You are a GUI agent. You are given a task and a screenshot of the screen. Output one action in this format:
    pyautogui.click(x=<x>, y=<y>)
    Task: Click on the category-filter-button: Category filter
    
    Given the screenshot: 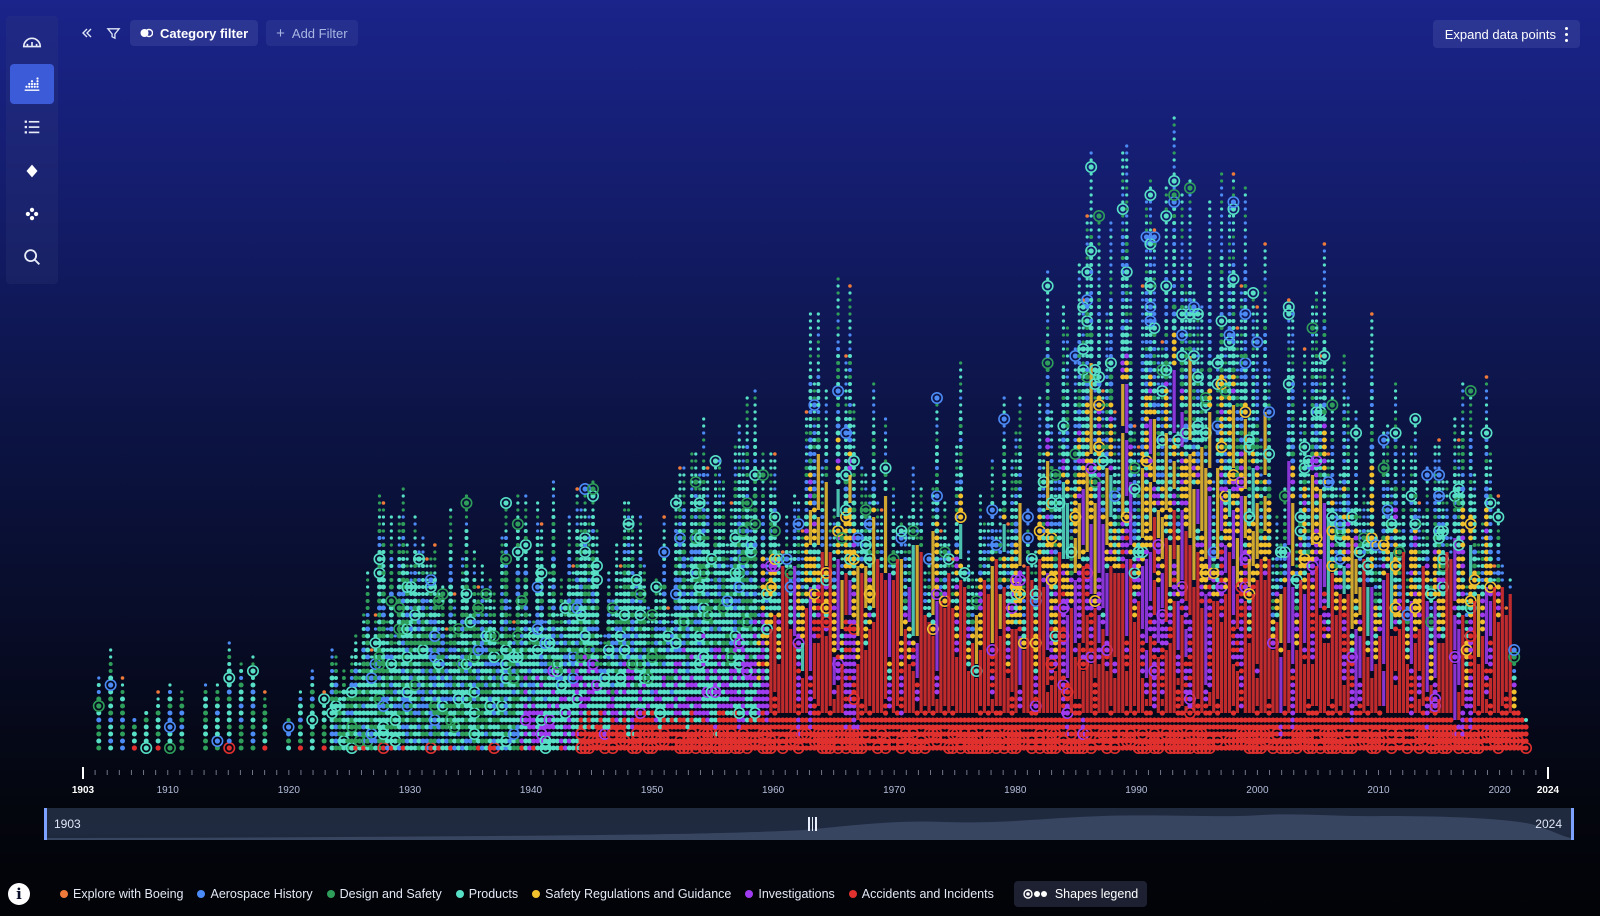 What is the action you would take?
    pyautogui.click(x=194, y=33)
    